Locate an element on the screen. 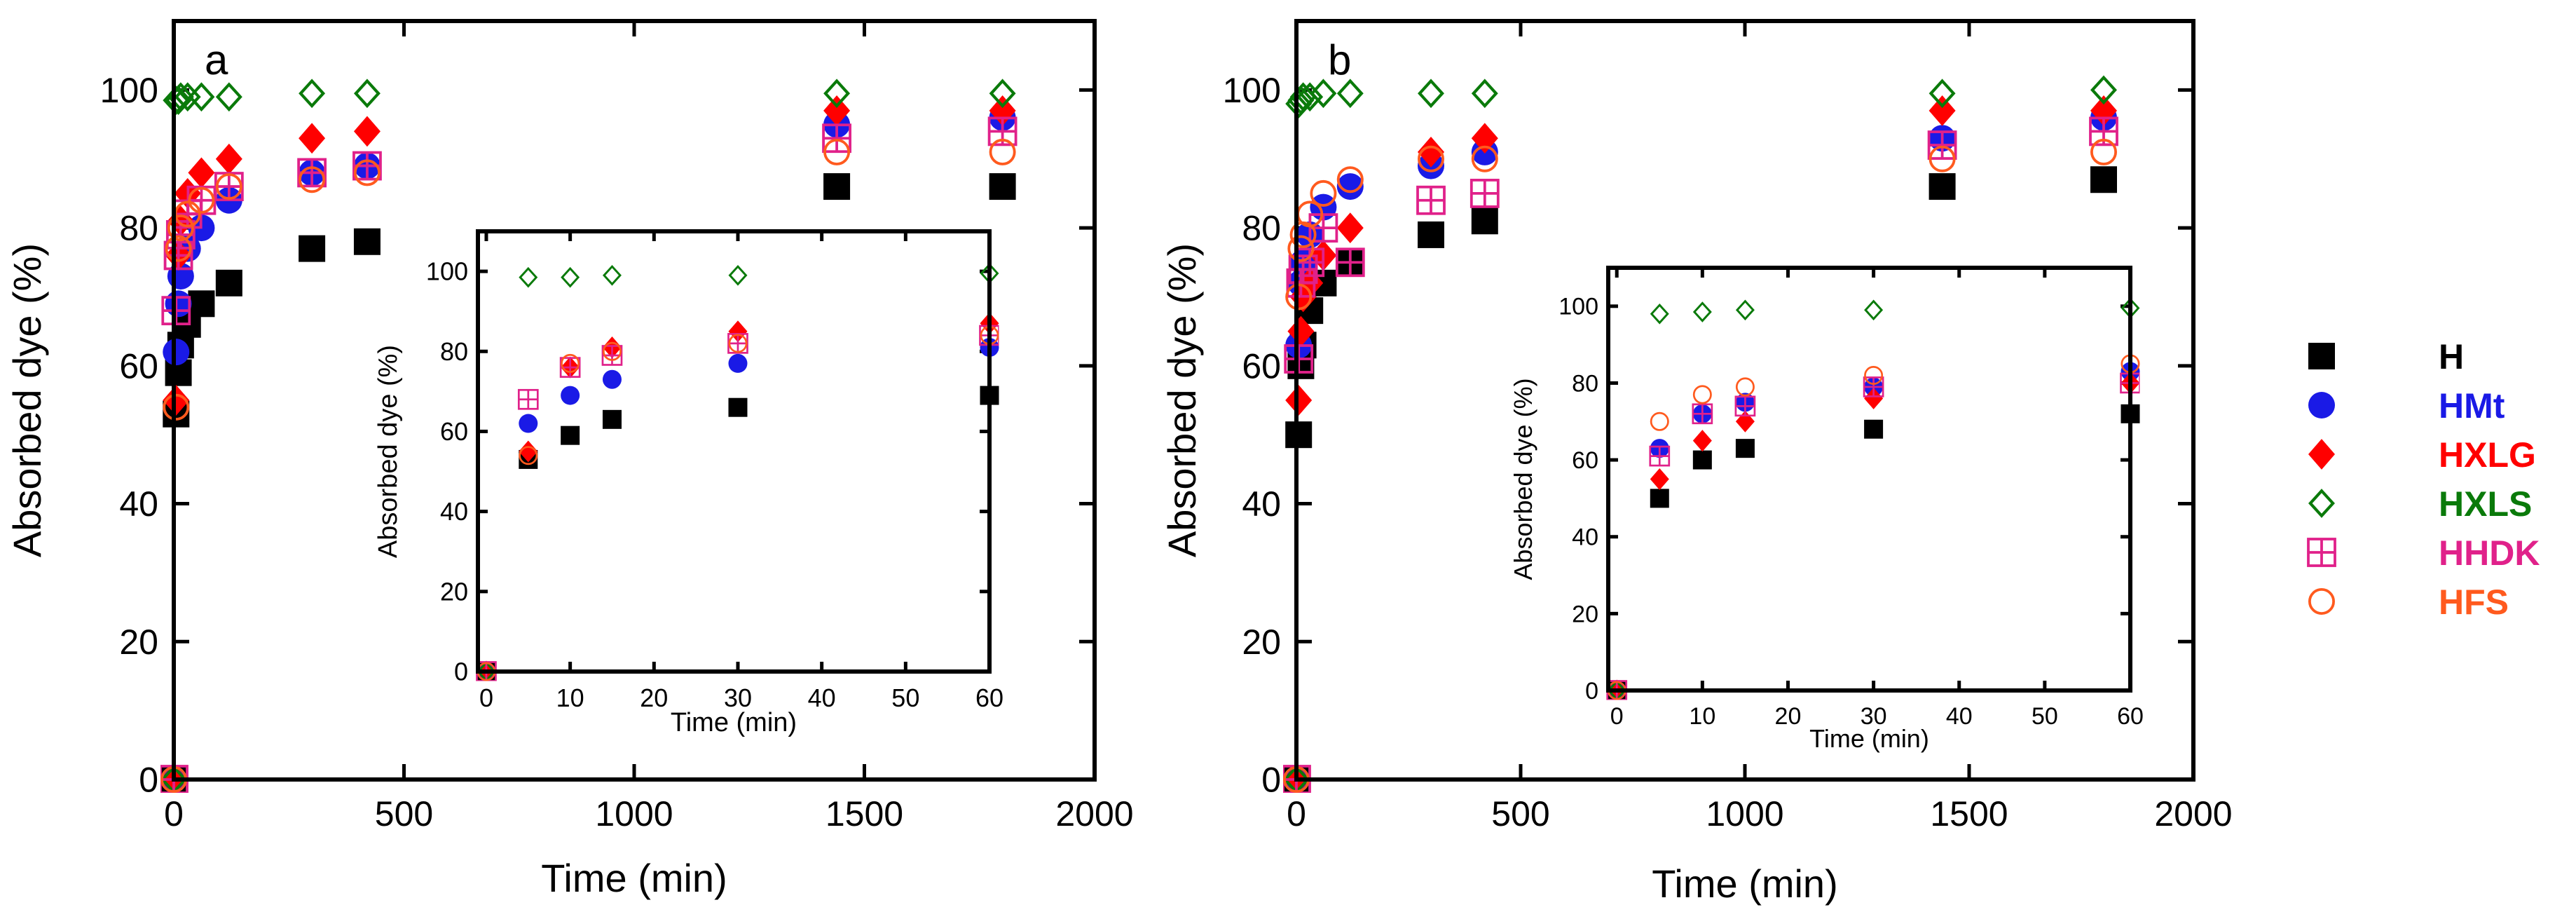 This screenshot has height=919, width=2576. legend: H HMt HXLG HXLS HHDK HFS is located at coordinates (2423, 479).